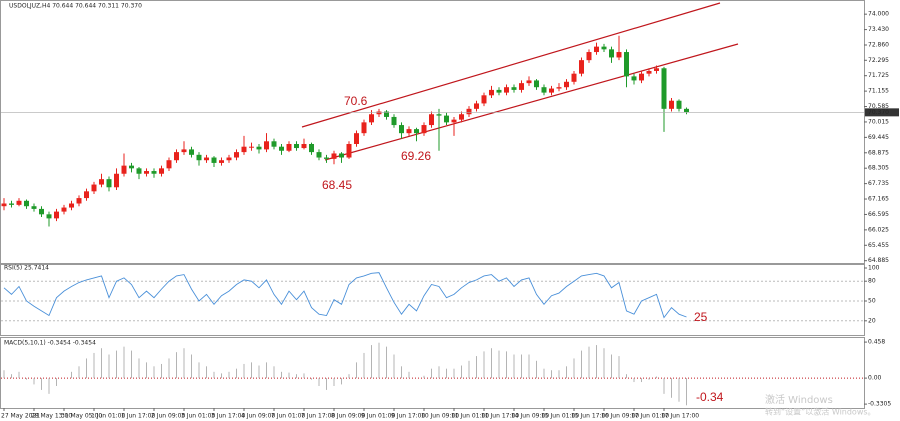 The image size is (900, 421). What do you see at coordinates (168, 416) in the screenshot?
I see `x-tick-label: 2 Jun 09:00` at bounding box center [168, 416].